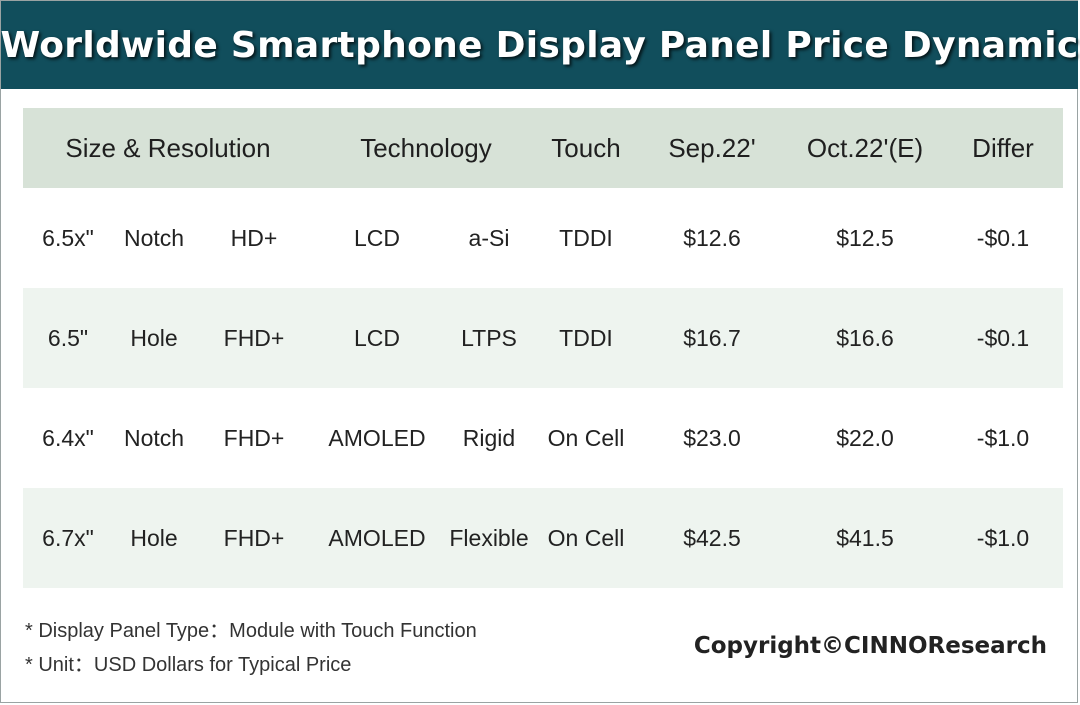  Describe the element at coordinates (188, 665) in the screenshot. I see `footnote-unit: * Unit：USD Dollars for Typical Price` at that location.